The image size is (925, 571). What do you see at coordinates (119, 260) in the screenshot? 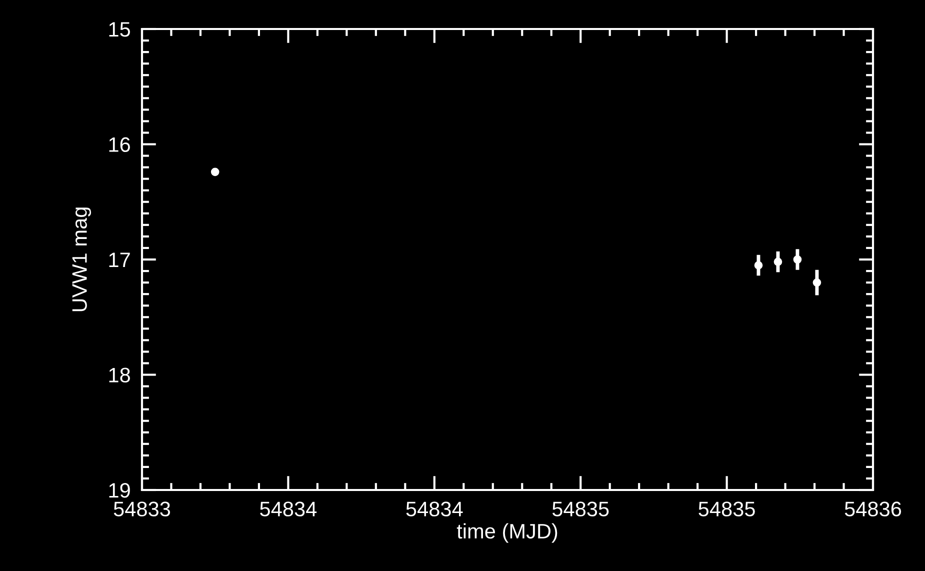
I see `y-tick-label: 17` at bounding box center [119, 260].